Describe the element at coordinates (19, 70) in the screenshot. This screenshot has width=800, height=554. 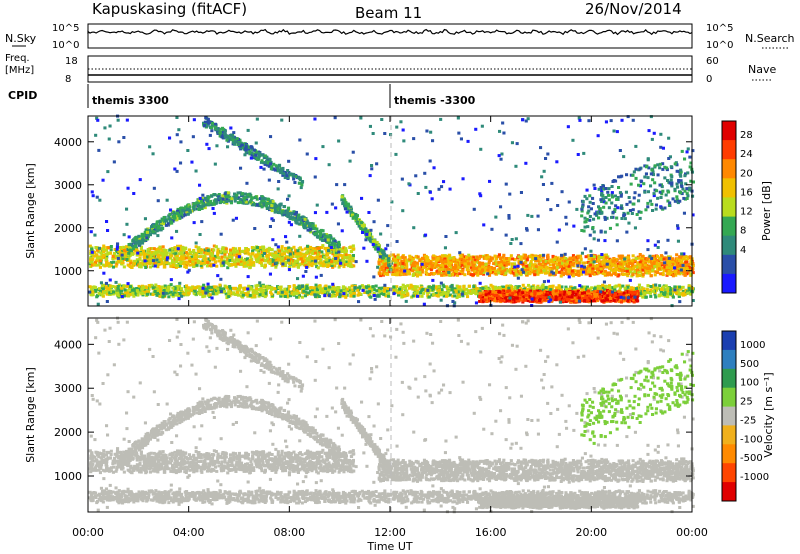
I see `freq-label-2: [MHz]` at that location.